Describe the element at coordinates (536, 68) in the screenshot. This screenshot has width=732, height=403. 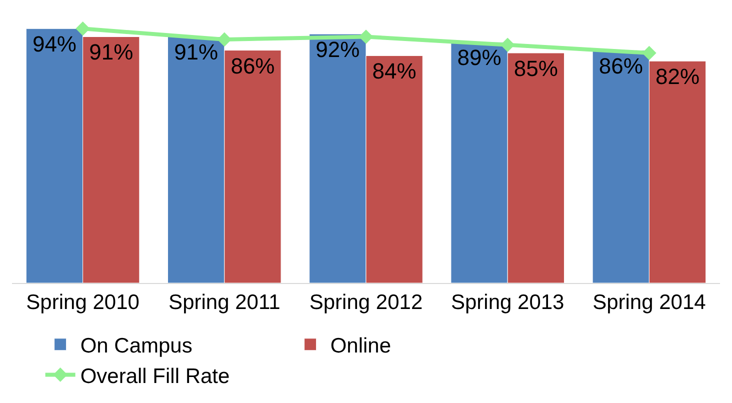
I see `data-label: 85%` at that location.